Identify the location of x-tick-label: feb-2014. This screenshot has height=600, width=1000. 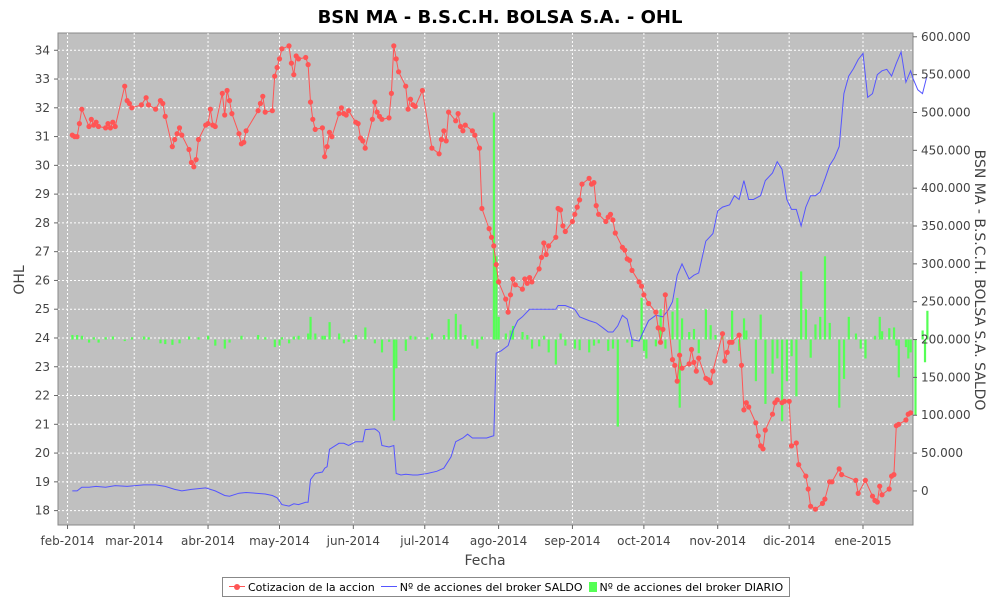
(67, 541).